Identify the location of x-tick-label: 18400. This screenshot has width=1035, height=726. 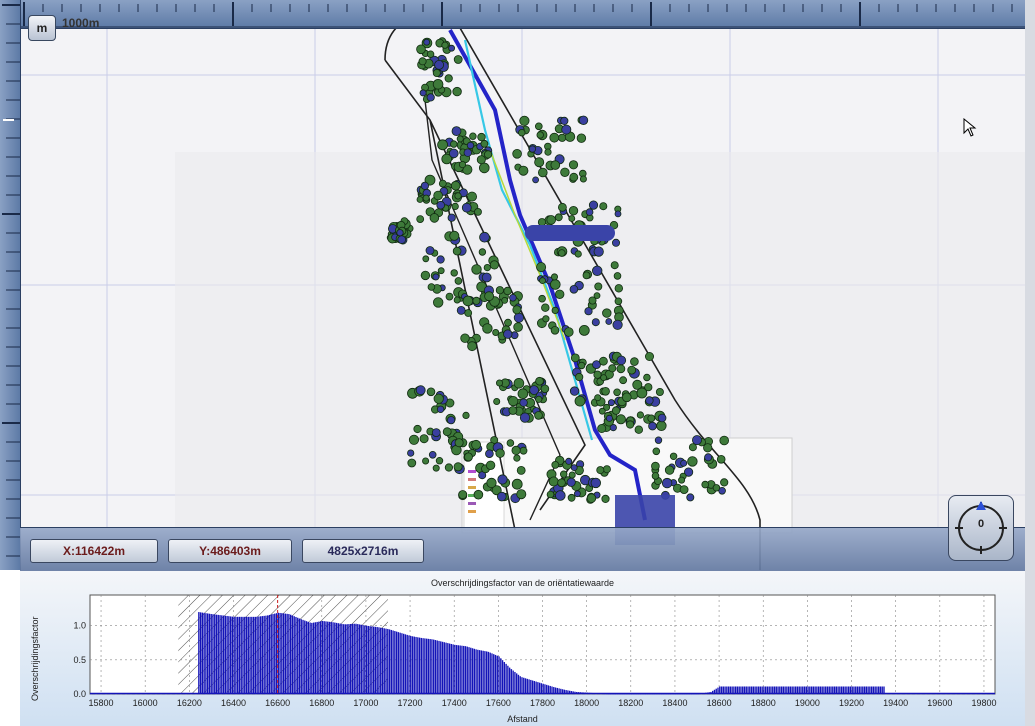
(674, 703).